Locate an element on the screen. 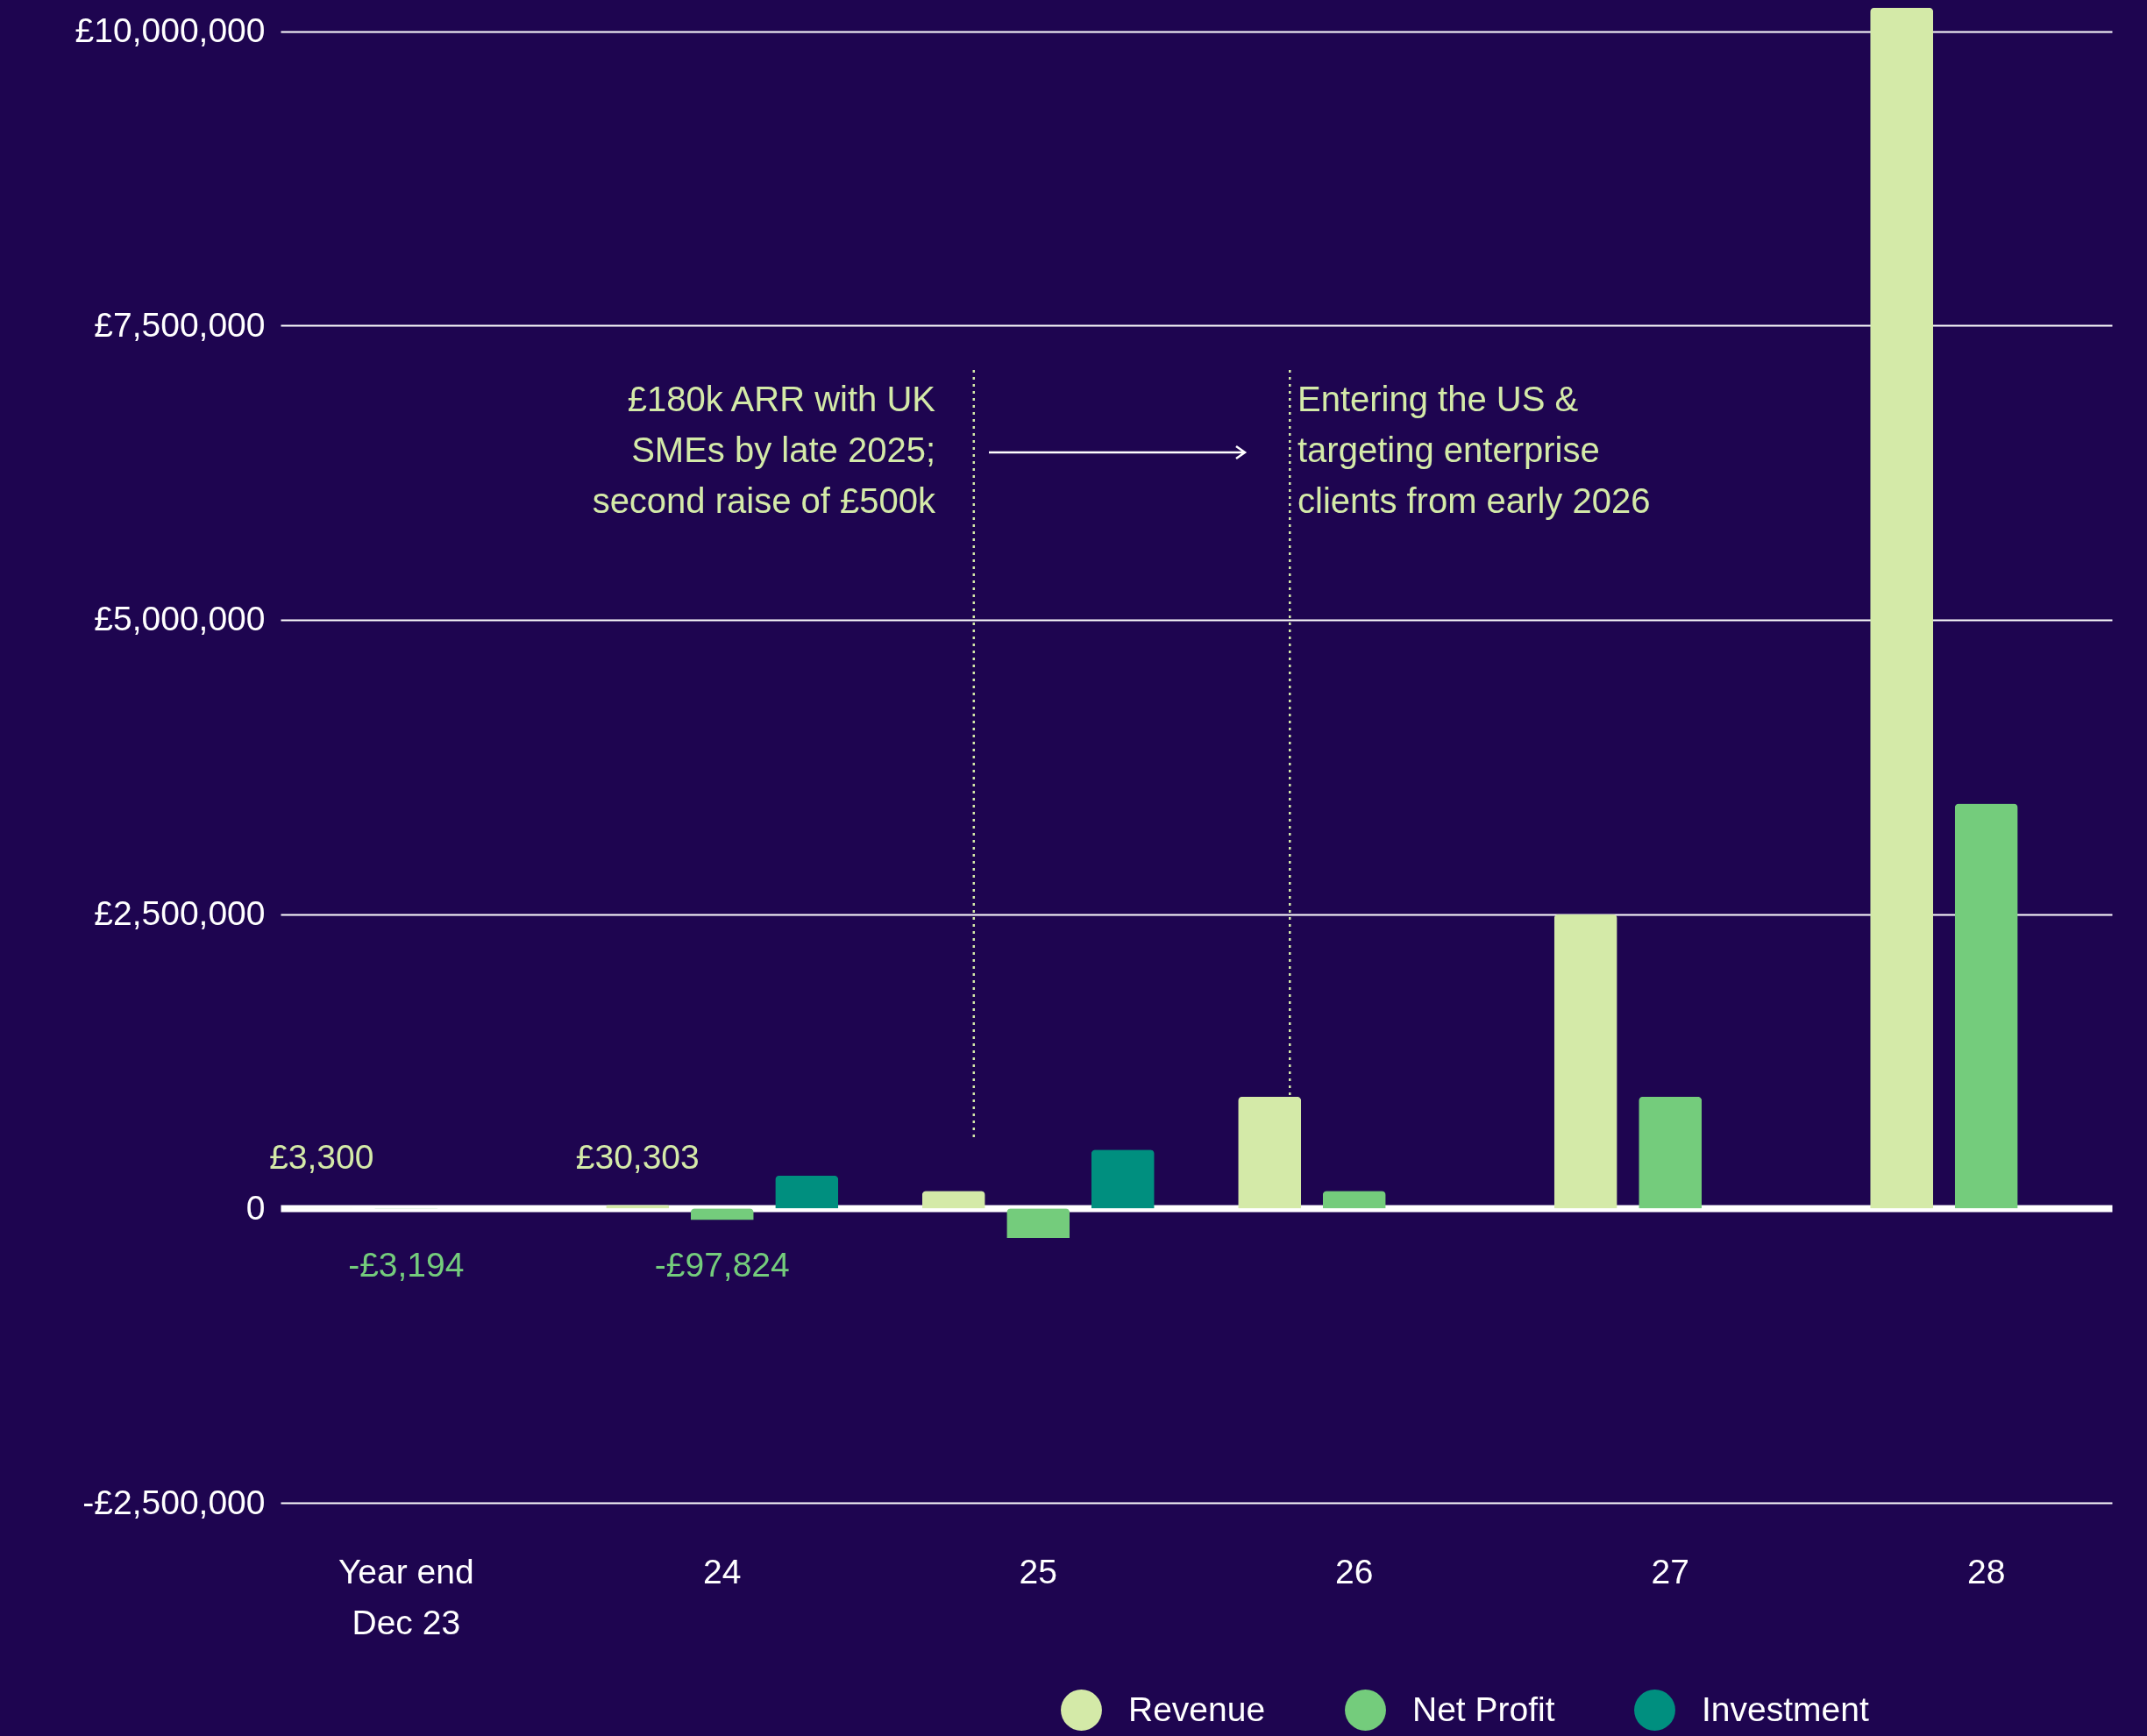  legend-label: Net Profit is located at coordinates (1483, 1709).